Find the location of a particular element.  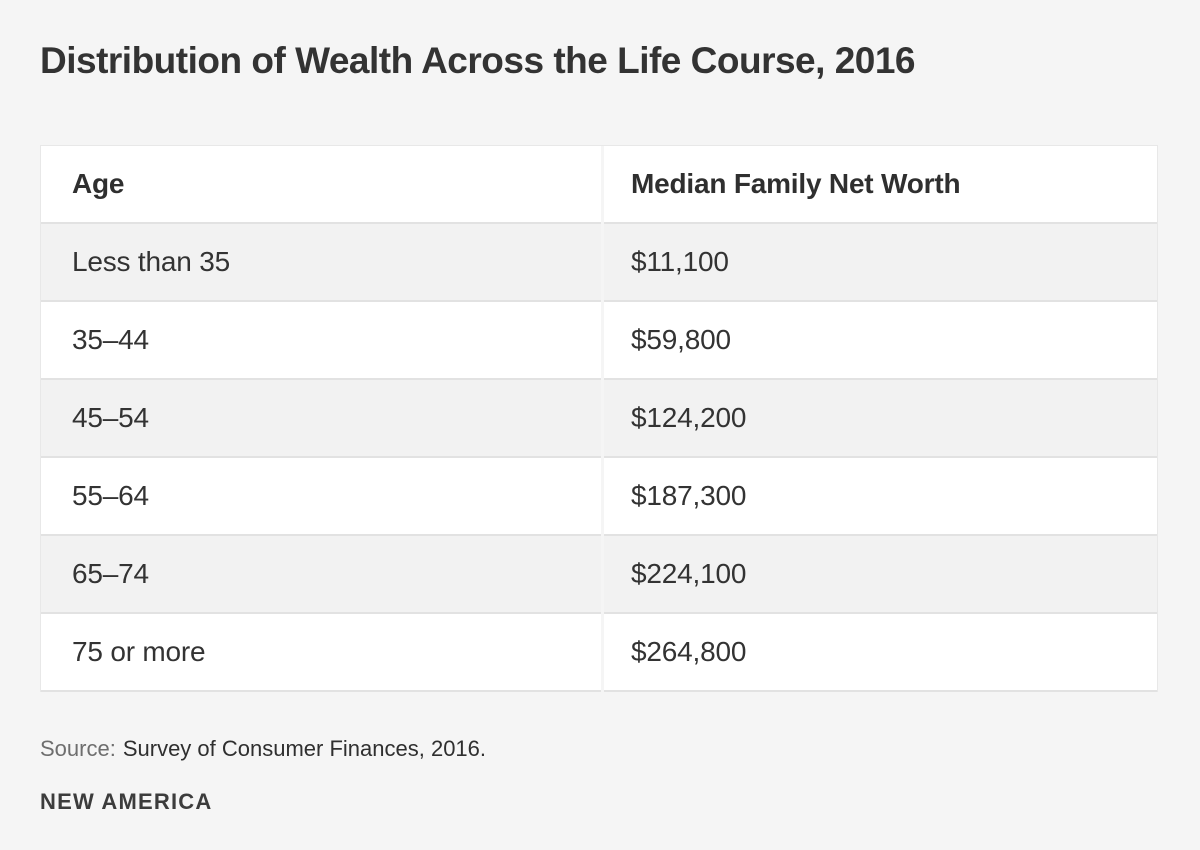

table-header-row: Age Median Family Net Worth is located at coordinates (599, 184).